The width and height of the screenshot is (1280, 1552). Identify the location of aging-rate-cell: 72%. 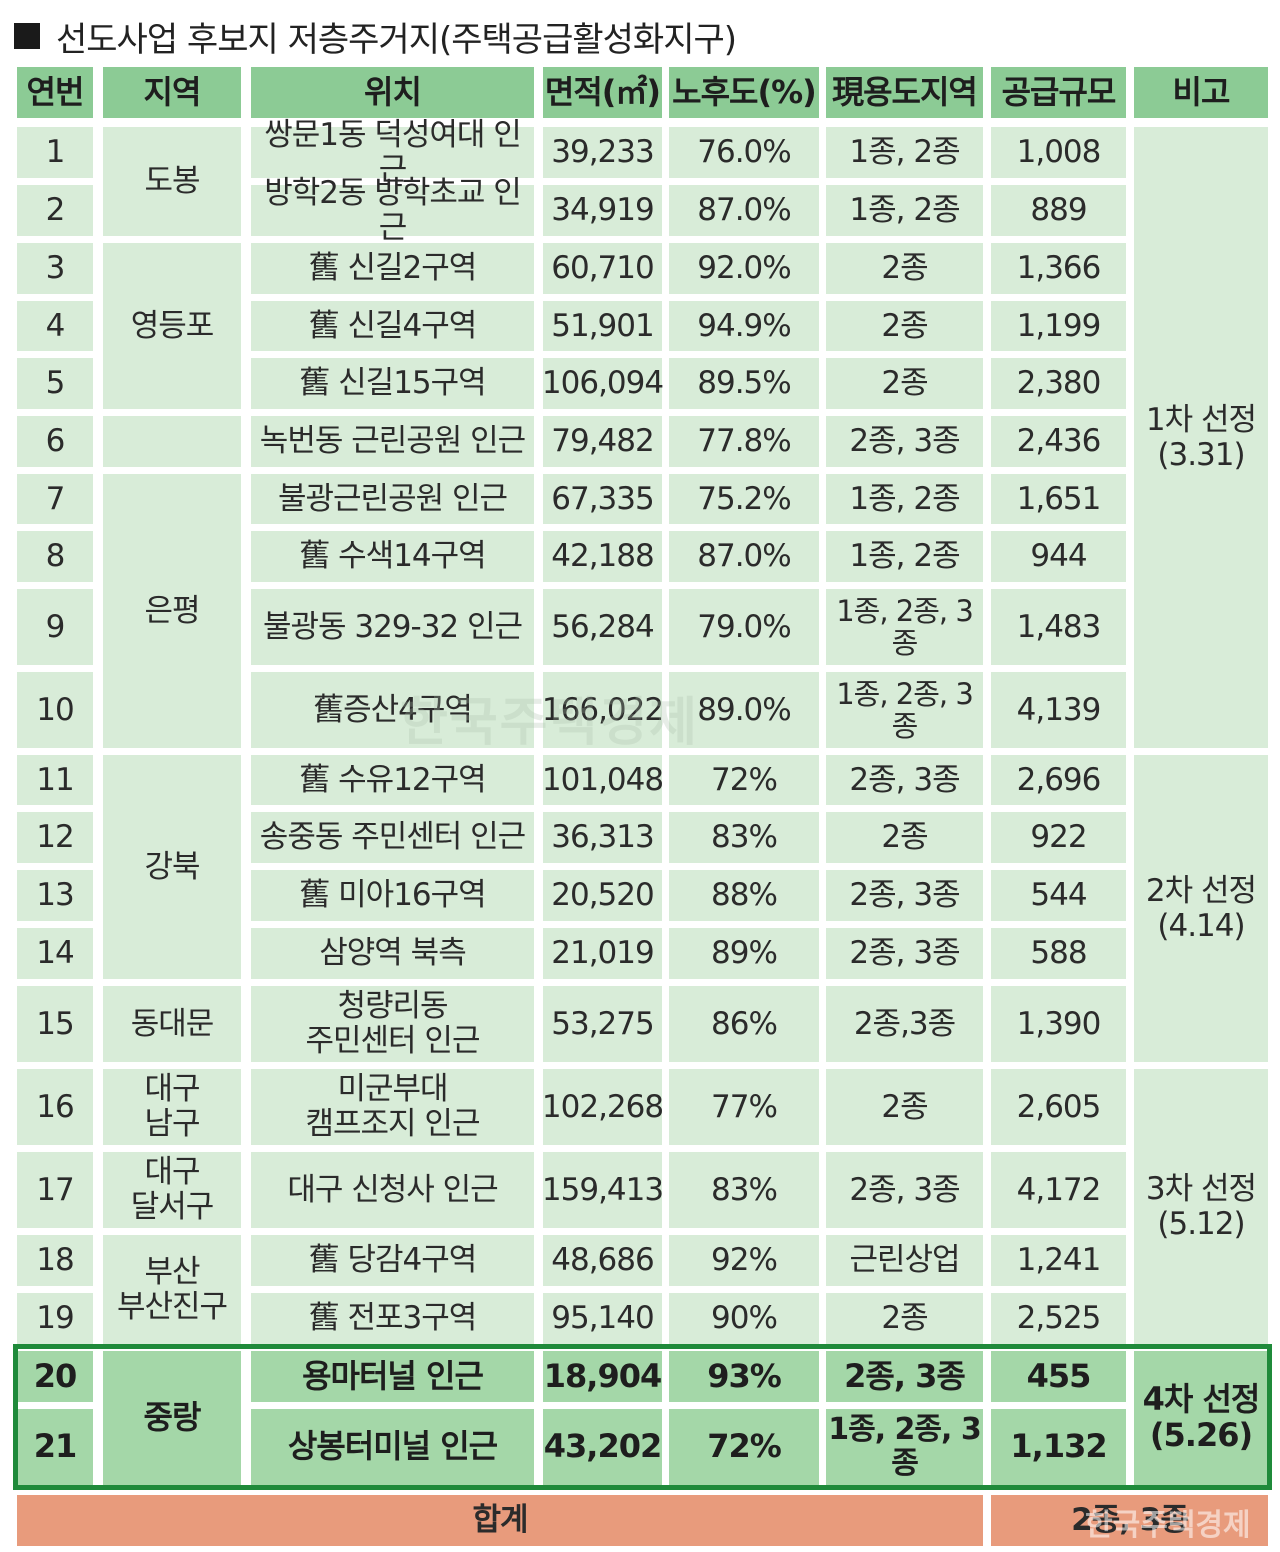
(744, 780).